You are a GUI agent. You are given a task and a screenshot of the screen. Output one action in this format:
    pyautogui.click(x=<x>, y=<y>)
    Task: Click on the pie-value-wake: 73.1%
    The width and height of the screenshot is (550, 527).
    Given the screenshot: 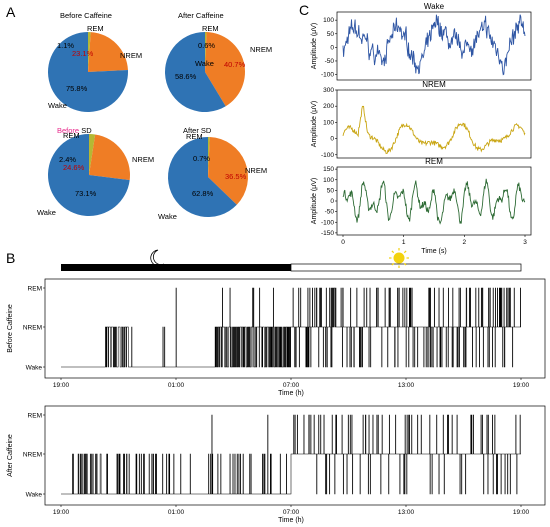 What is the action you would take?
    pyautogui.click(x=86, y=193)
    